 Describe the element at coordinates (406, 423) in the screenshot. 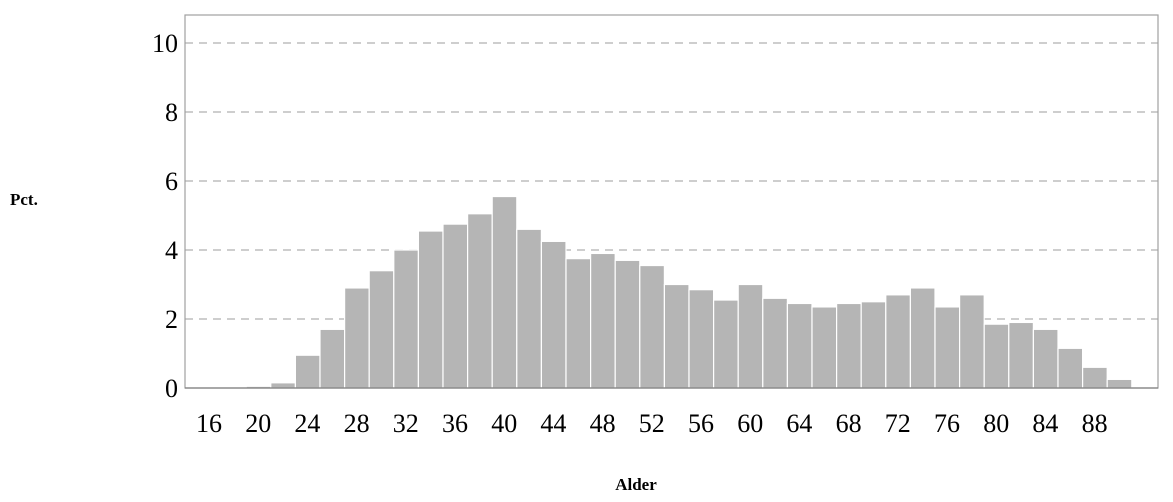

I see `x-tick-label-32: 32` at that location.